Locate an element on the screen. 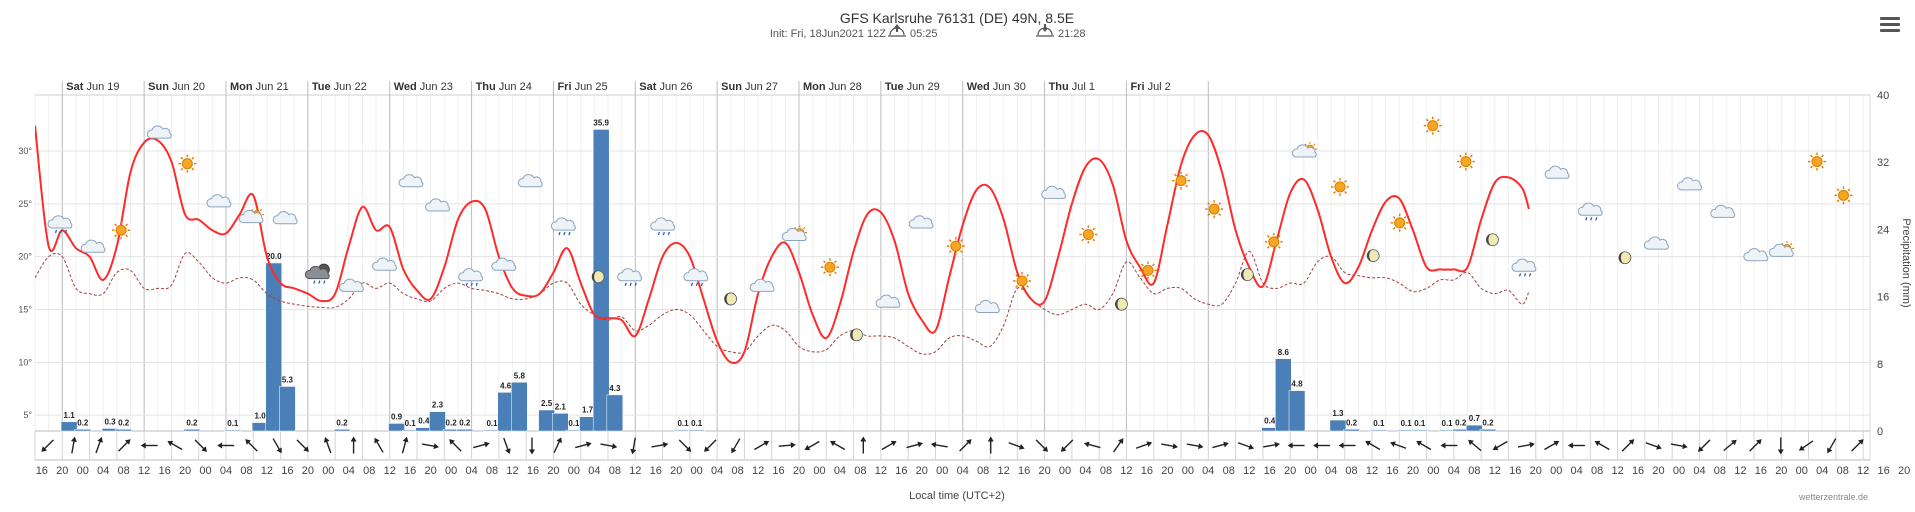  chart-menu-button is located at coordinates (1890, 24).